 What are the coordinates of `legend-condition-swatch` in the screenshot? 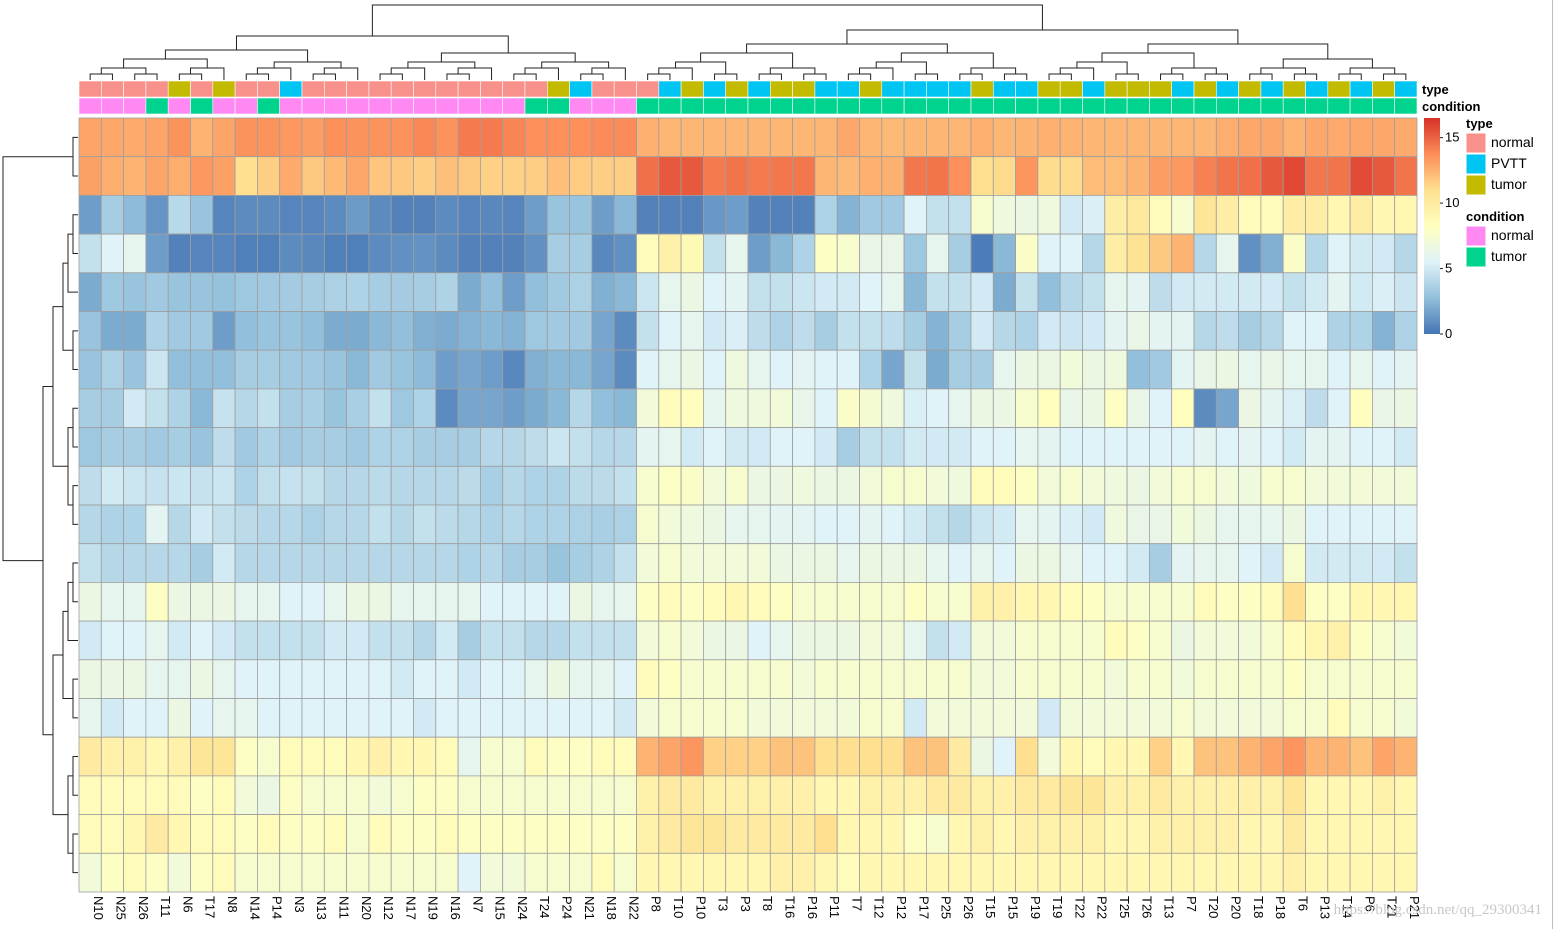 It's located at (1476, 257).